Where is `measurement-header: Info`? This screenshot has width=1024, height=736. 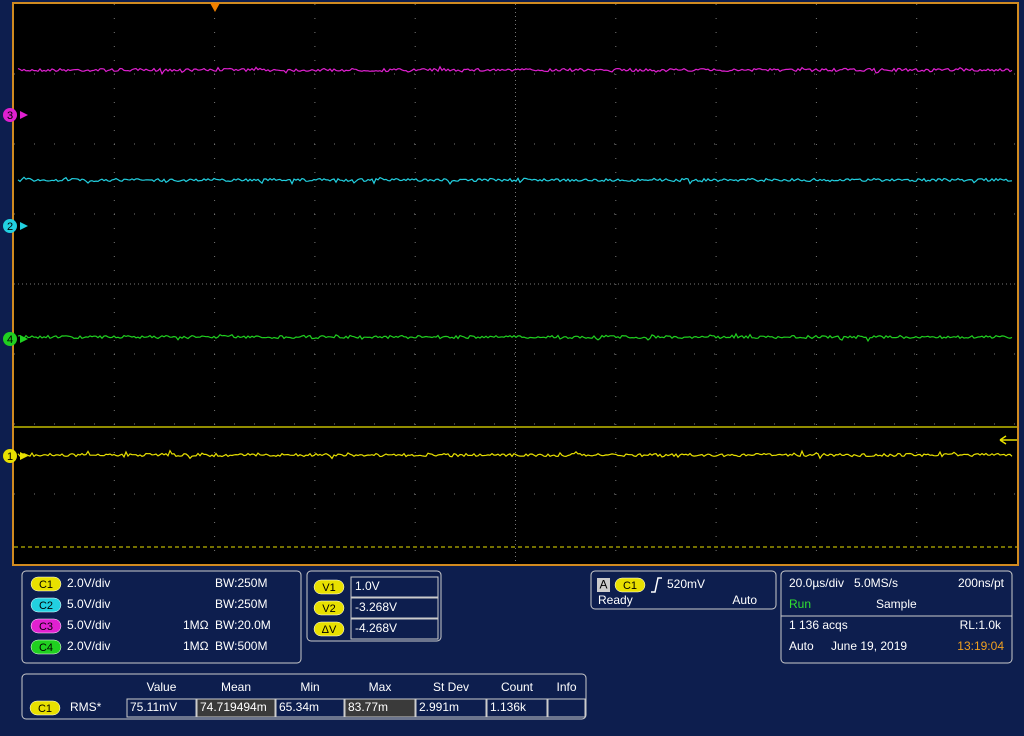
measurement-header: Info is located at coordinates (566, 687).